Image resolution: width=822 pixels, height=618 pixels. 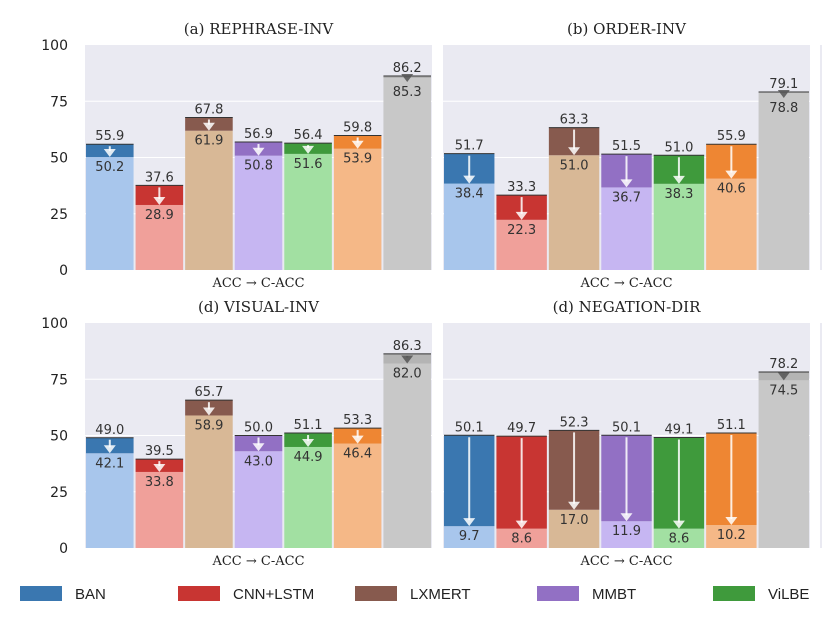 I want to click on acc-value-label: 50.0, so click(x=258, y=428).